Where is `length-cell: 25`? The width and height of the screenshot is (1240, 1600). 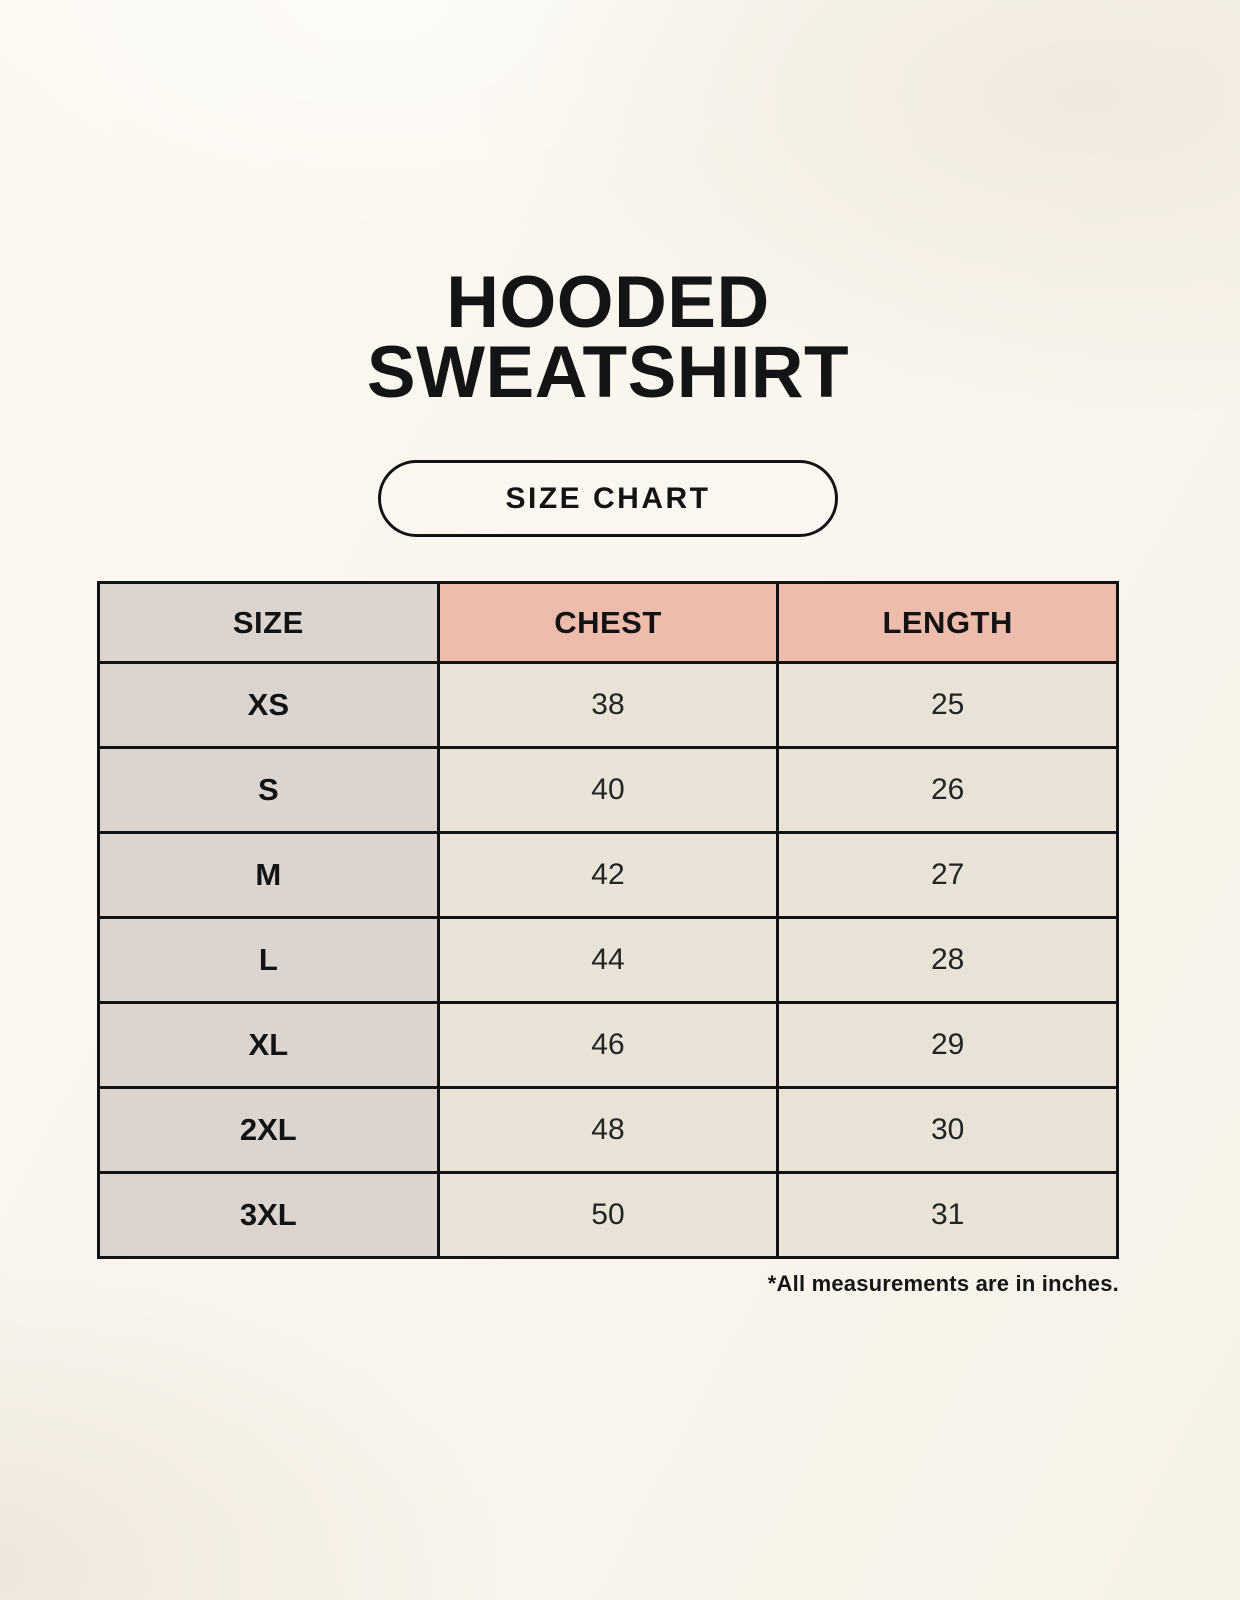 length-cell: 25 is located at coordinates (947, 705).